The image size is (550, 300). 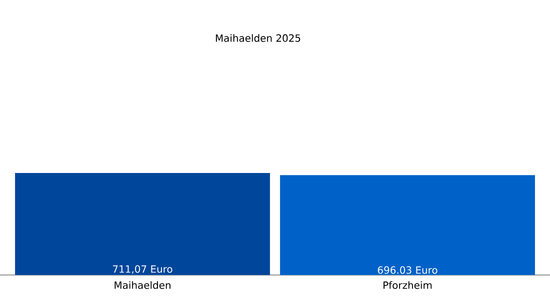 I want to click on x-tick-label: Pforzheim, so click(x=408, y=285).